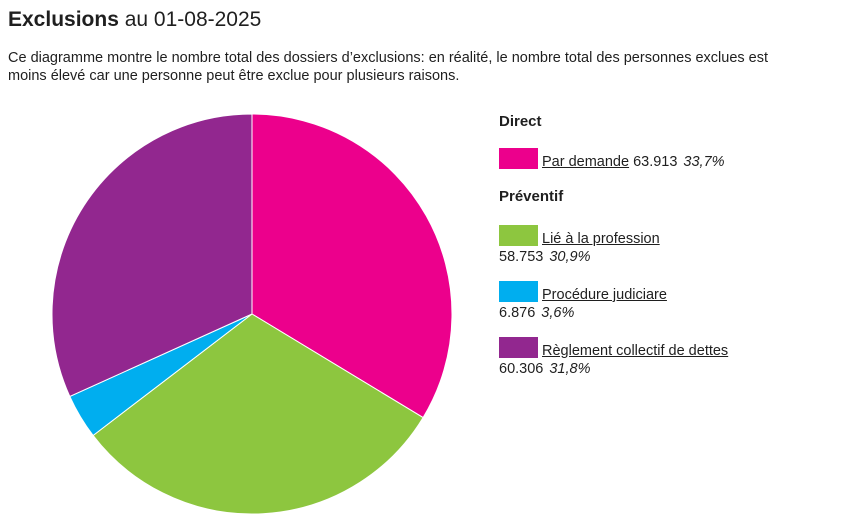  What do you see at coordinates (570, 257) in the screenshot?
I see `legend-percent-lie-profession: 30,9%` at bounding box center [570, 257].